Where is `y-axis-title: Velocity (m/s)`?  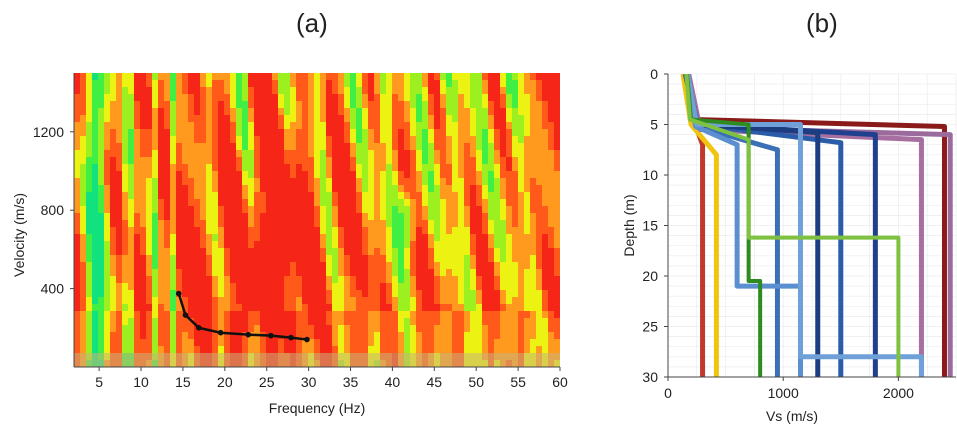 y-axis-title: Velocity (m/s) is located at coordinates (19, 235).